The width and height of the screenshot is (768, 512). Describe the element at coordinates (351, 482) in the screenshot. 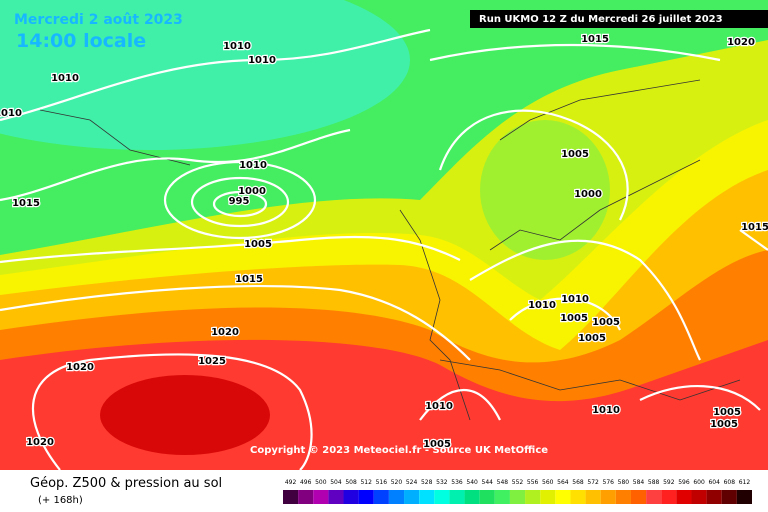

I see `scale-label: 508` at that location.